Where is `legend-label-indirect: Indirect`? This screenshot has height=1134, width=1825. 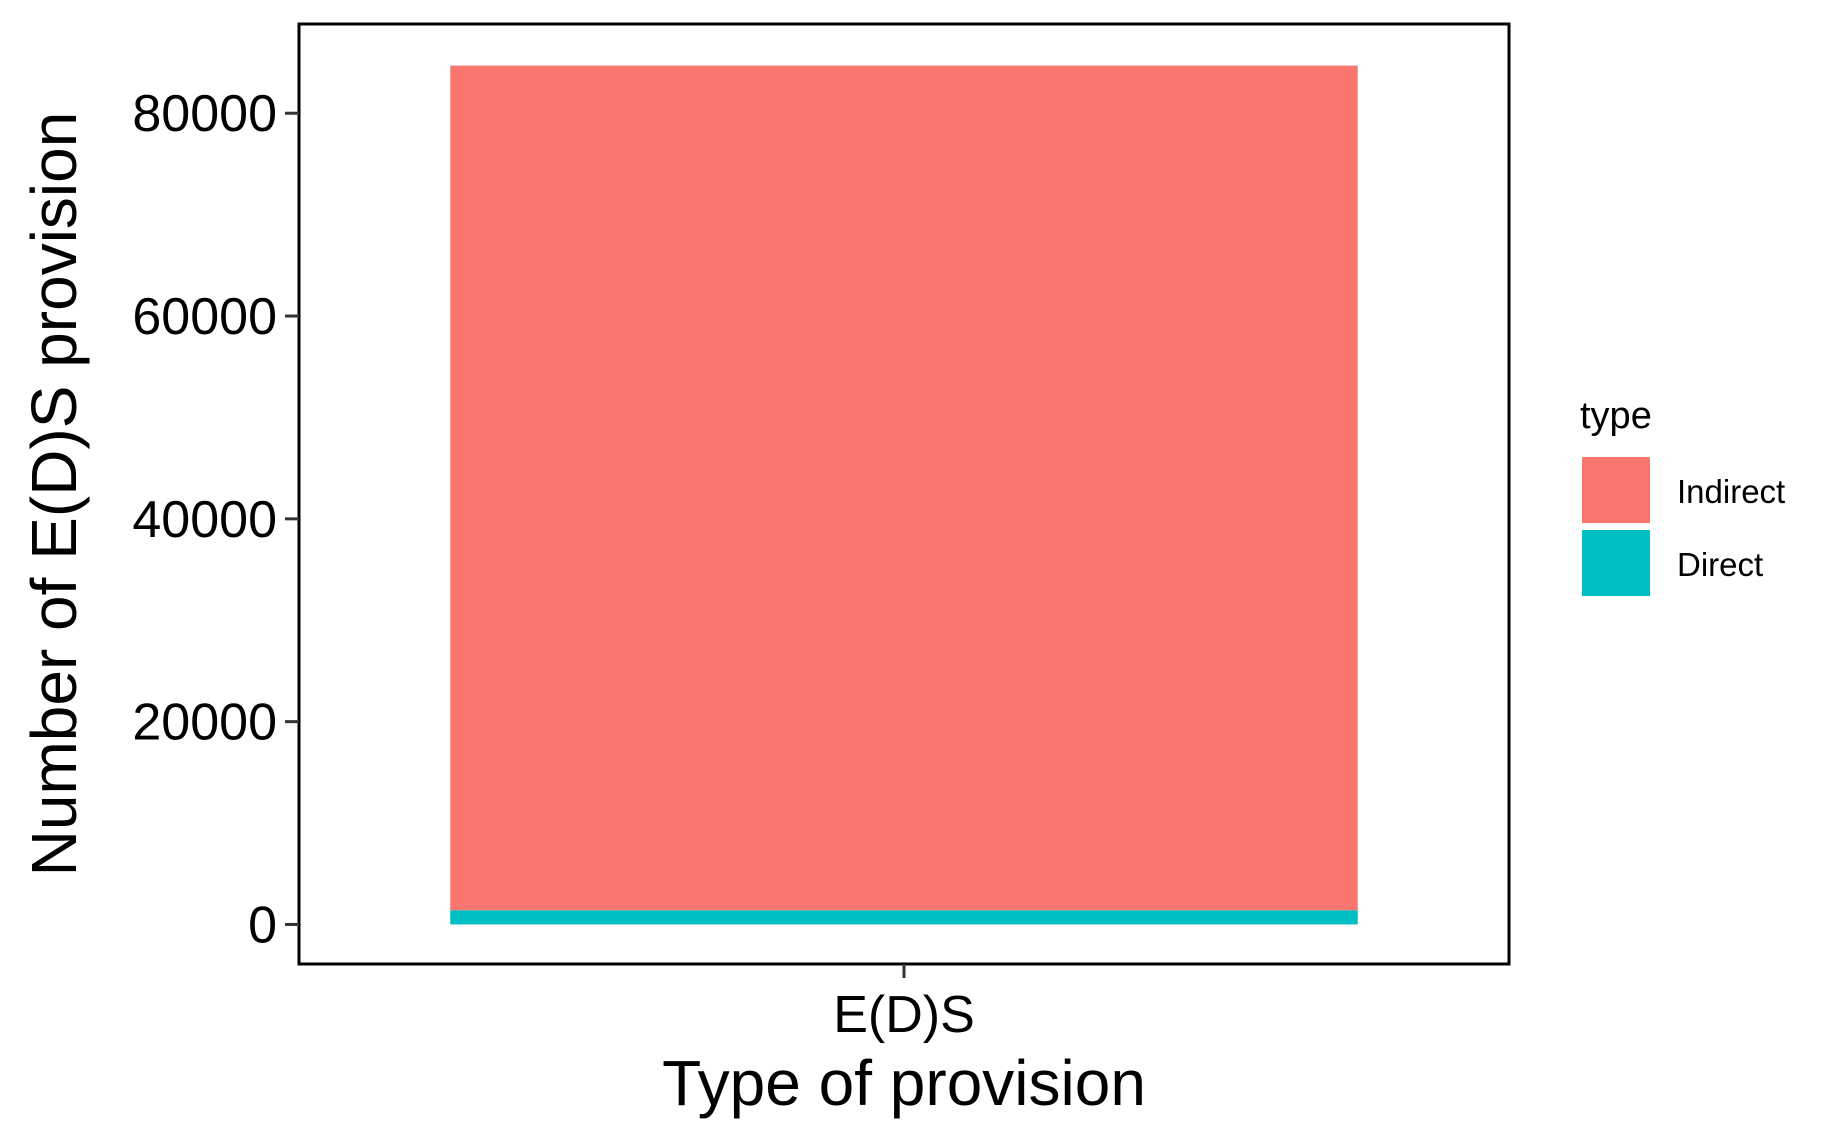
legend-label-indirect: Indirect is located at coordinates (1731, 491).